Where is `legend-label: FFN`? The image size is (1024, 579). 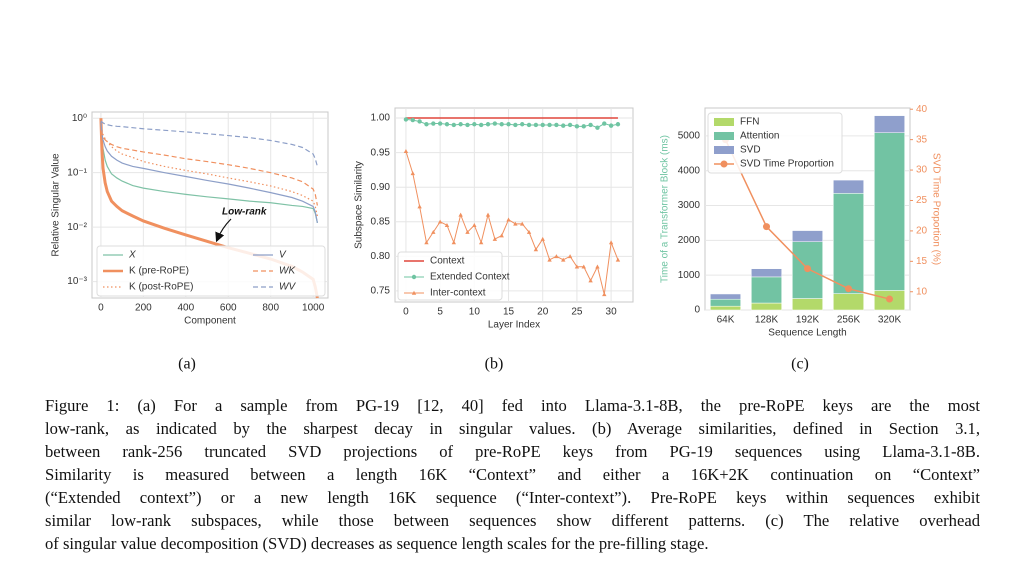
legend-label: FFN is located at coordinates (749, 122).